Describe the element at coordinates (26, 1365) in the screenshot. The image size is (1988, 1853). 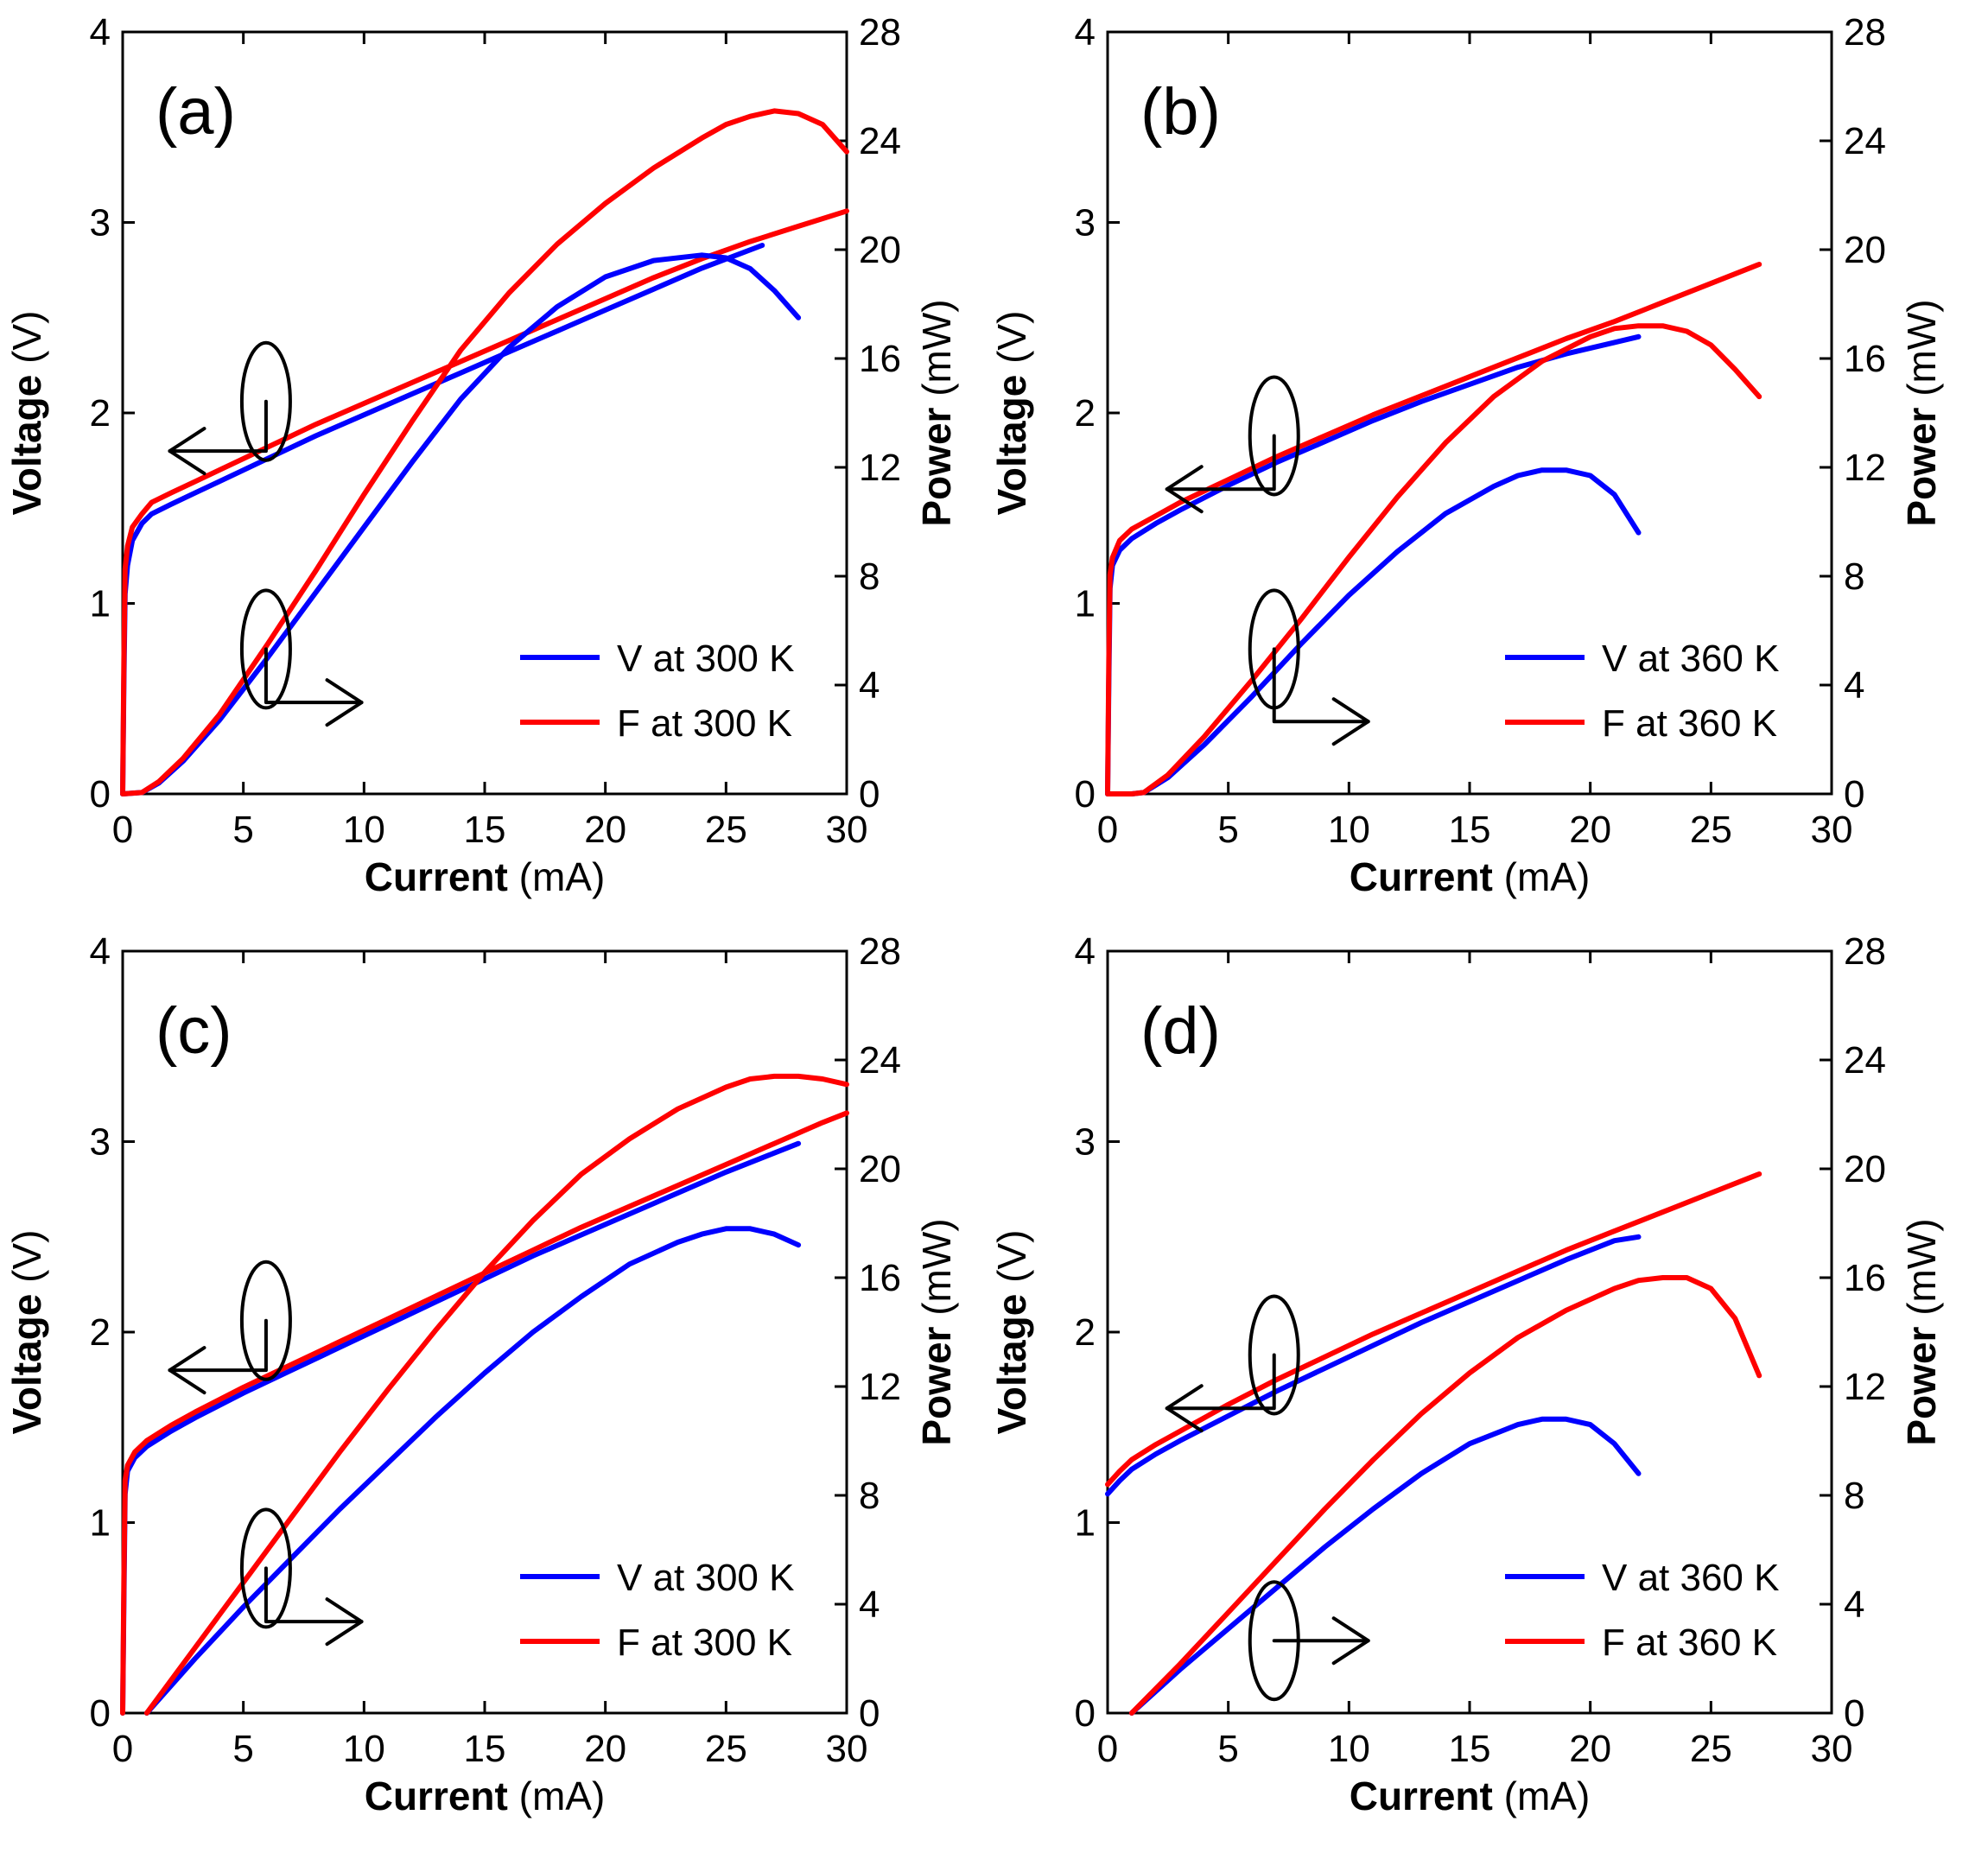
I see `y-axis-title-bold: Voltage` at that location.